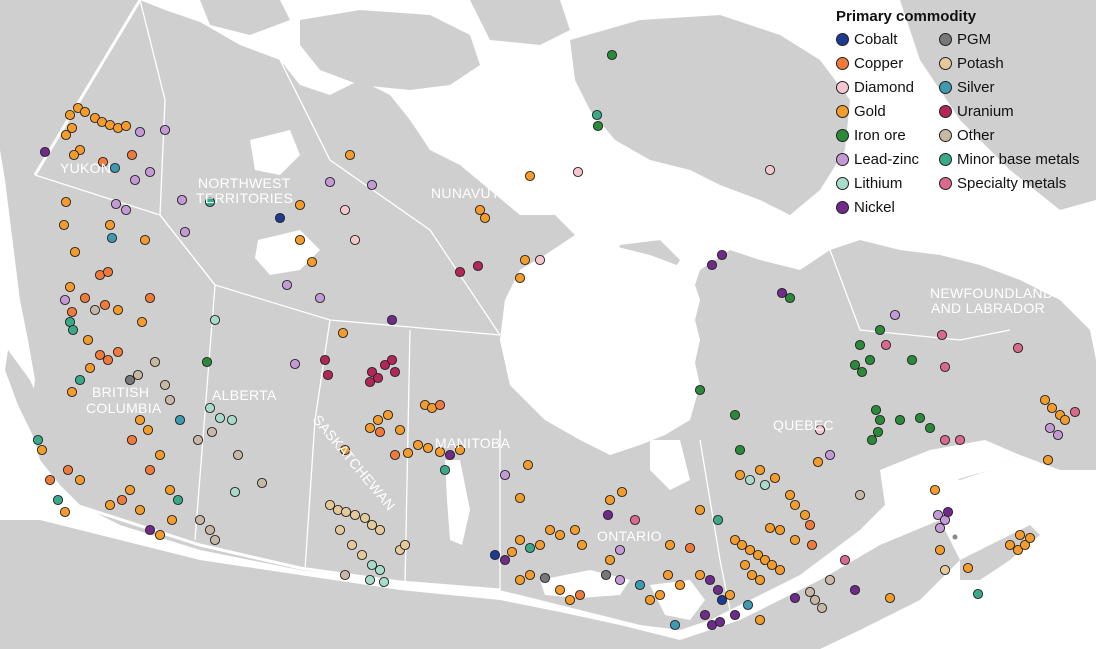 Image resolution: width=1096 pixels, height=649 pixels. I want to click on gulf-st-lawrence, so click(950, 472).